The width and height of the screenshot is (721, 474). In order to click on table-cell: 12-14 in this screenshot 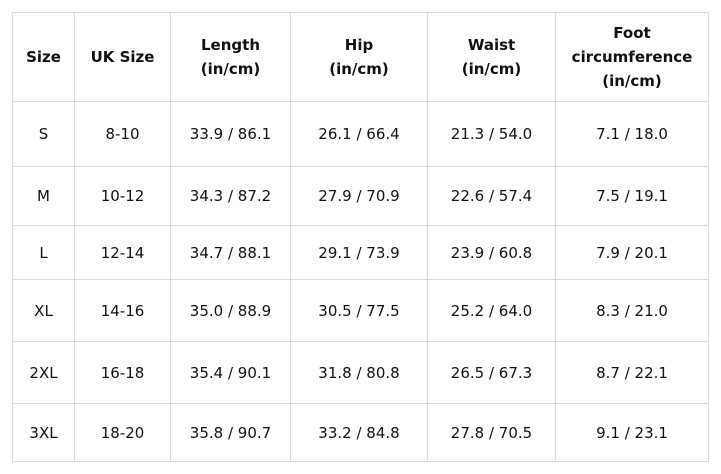, I will do `click(122, 252)`.